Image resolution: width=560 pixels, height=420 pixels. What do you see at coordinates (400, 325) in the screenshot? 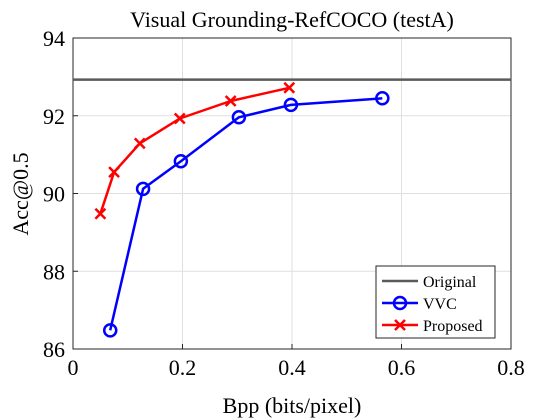
I see `legend-marker-proposed` at bounding box center [400, 325].